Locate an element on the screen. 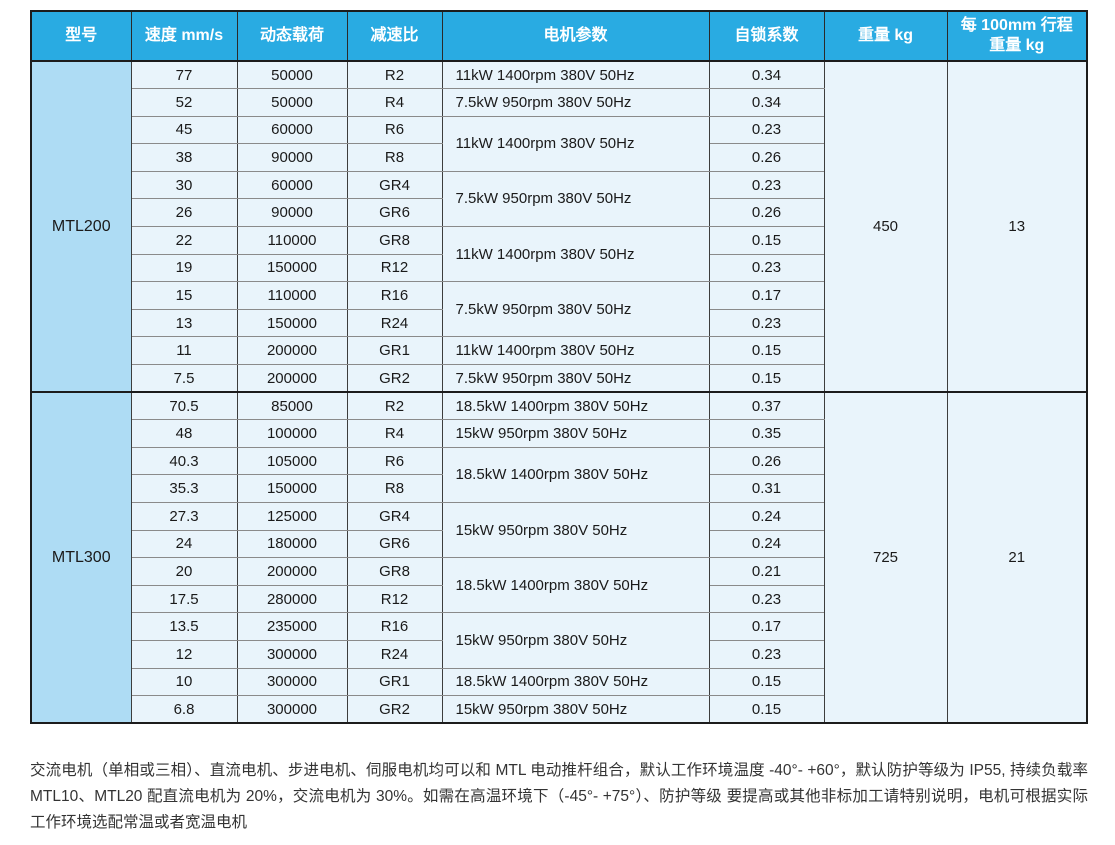 Image resolution: width=1115 pixels, height=845 pixels. table-row: 27.3 125000 GR4 15kW 950rpm 380V 50Hz 0.24 is located at coordinates (559, 530).